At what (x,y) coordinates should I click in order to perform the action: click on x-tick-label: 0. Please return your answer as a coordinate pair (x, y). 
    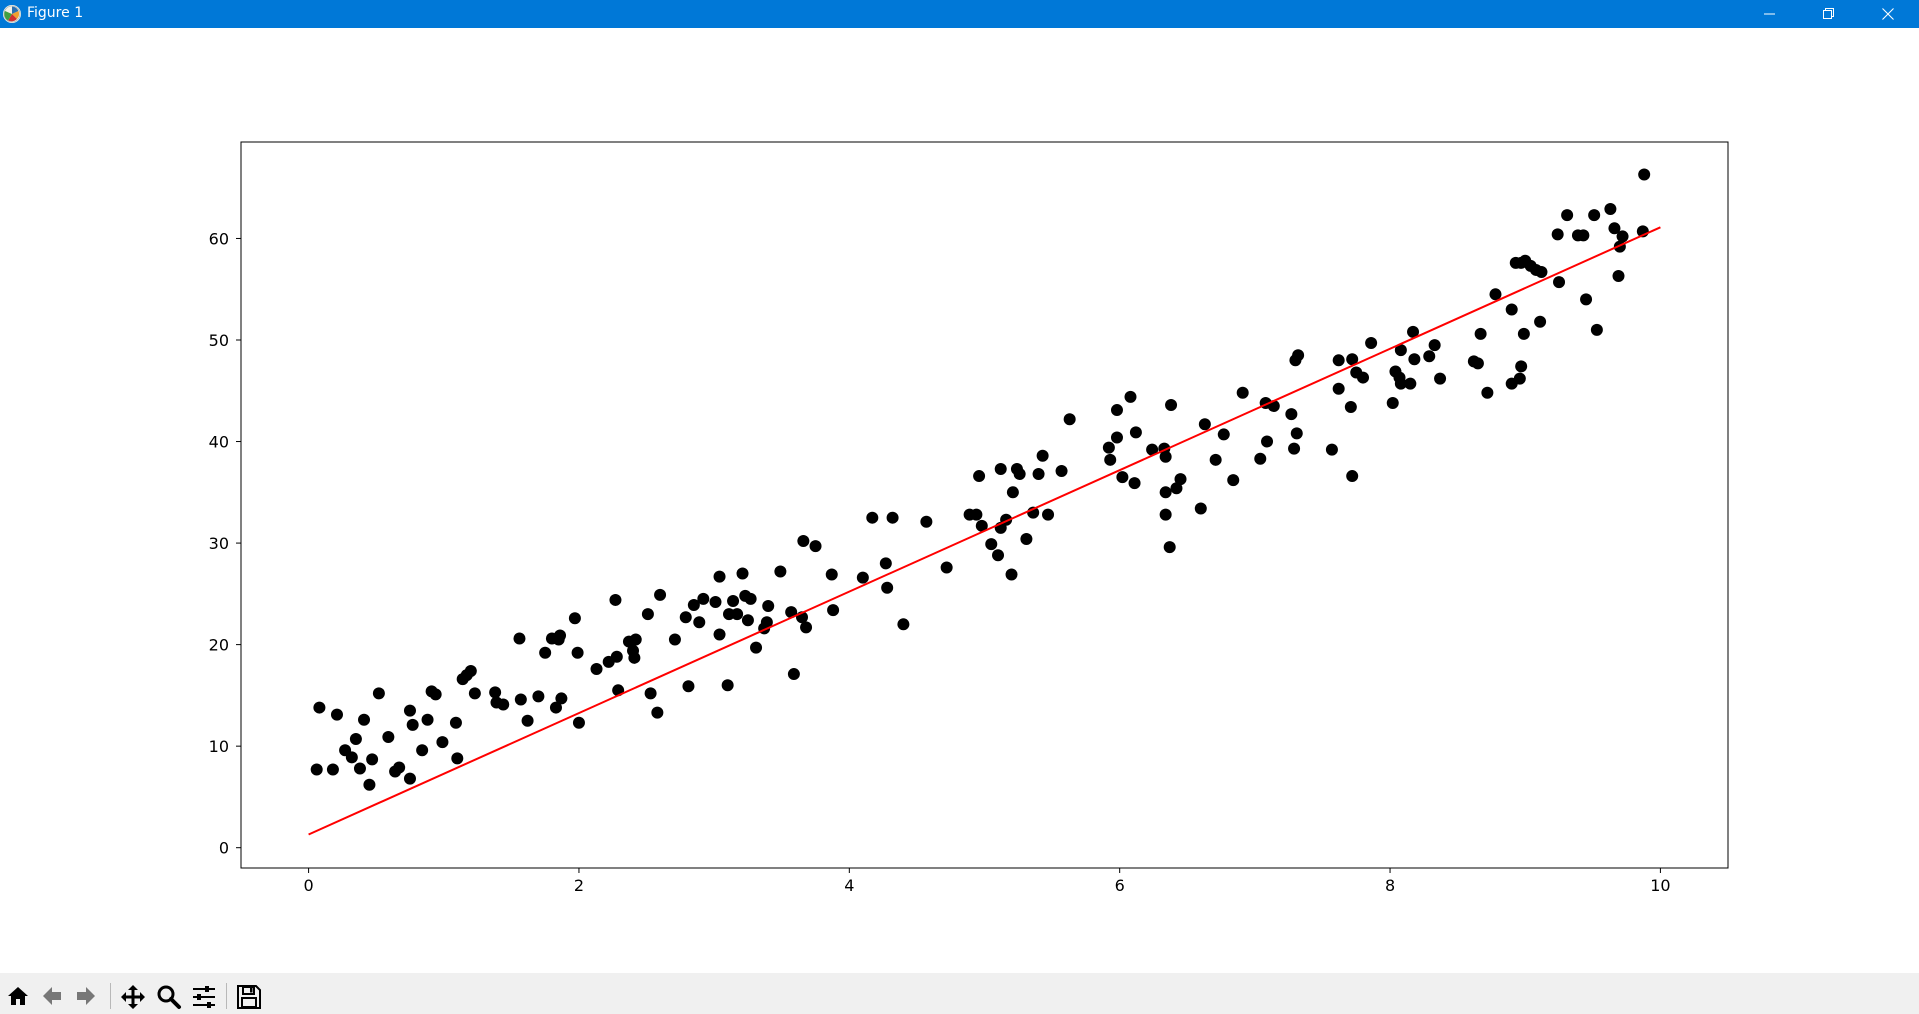
    Looking at the image, I should click on (308, 885).